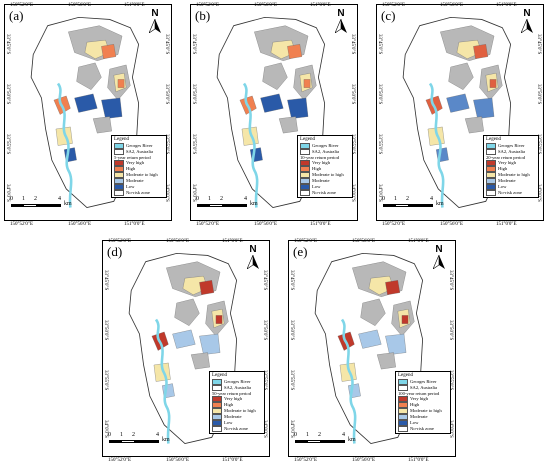 This screenshot has width=550, height=474. Describe the element at coordinates (231, 203) in the screenshot. I see `scale-bar: 0 1 2 4 km` at that location.